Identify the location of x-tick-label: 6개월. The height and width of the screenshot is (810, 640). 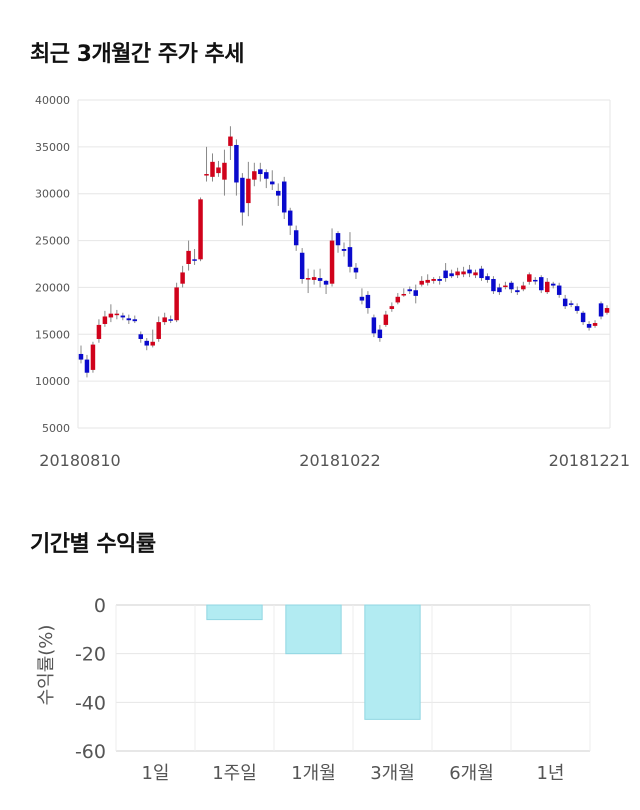
(471, 773).